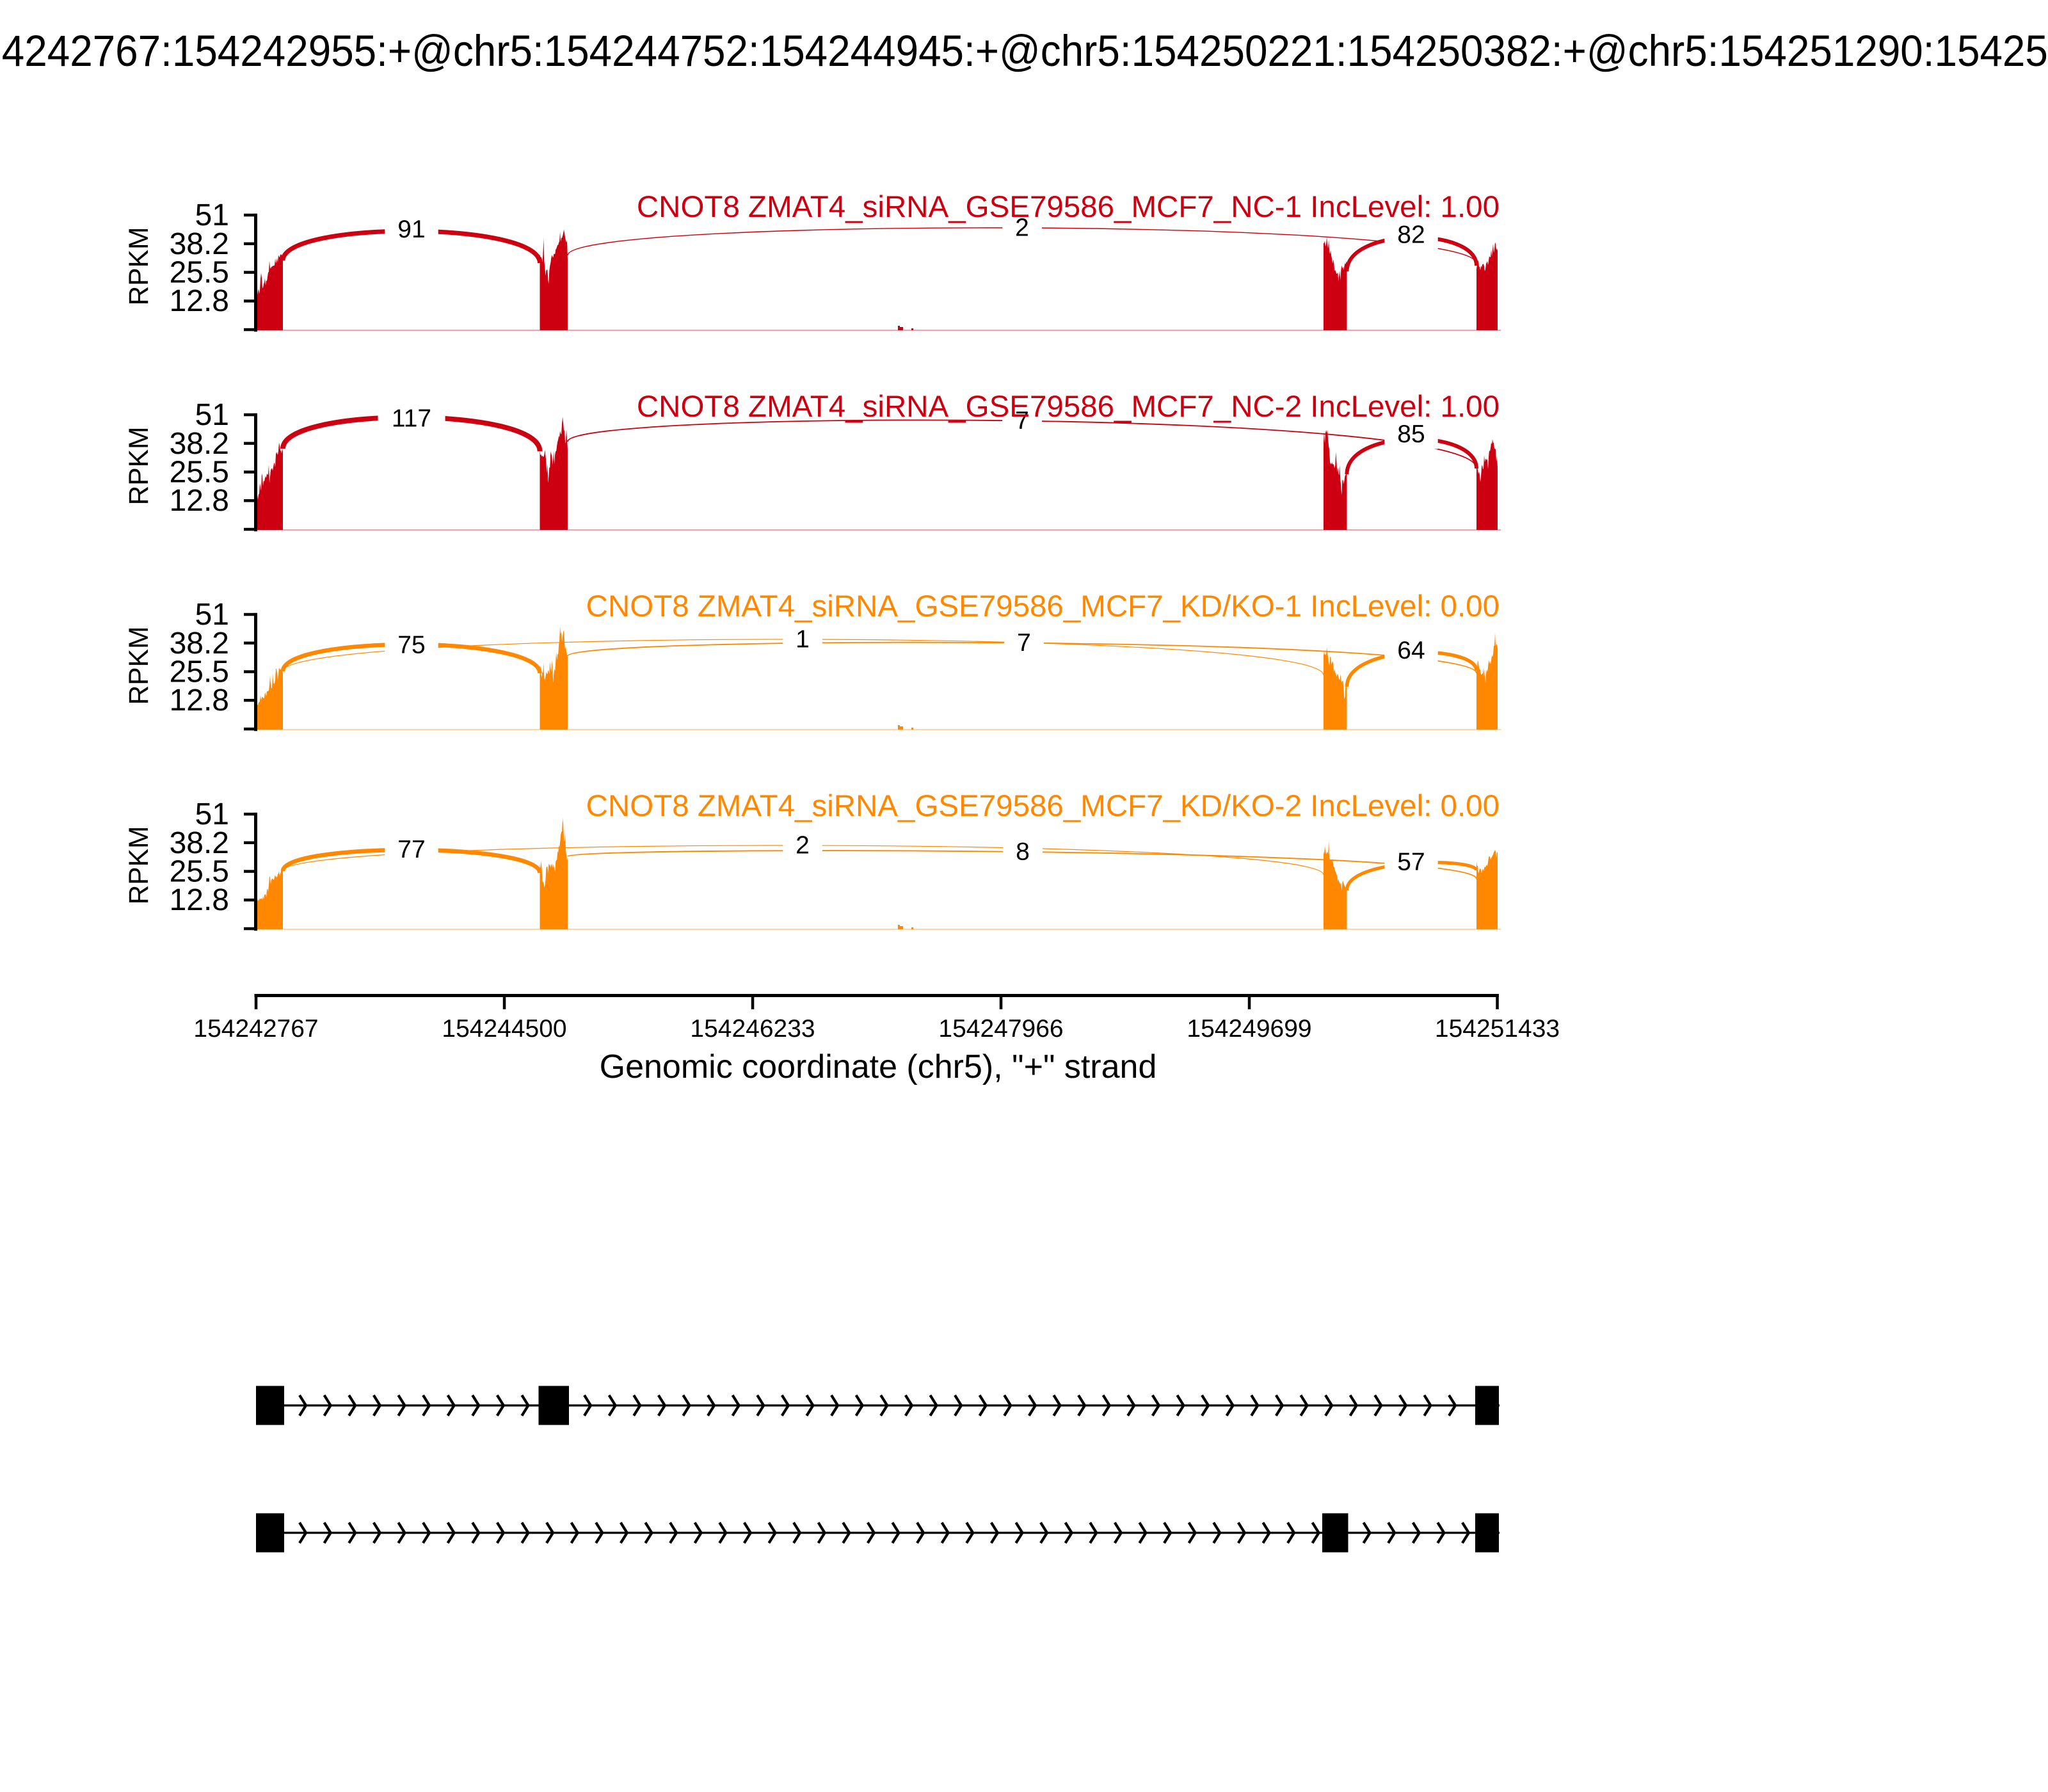 This screenshot has width=2048, height=1792. Describe the element at coordinates (1497, 1029) in the screenshot. I see `svg-text: 154251433` at that location.